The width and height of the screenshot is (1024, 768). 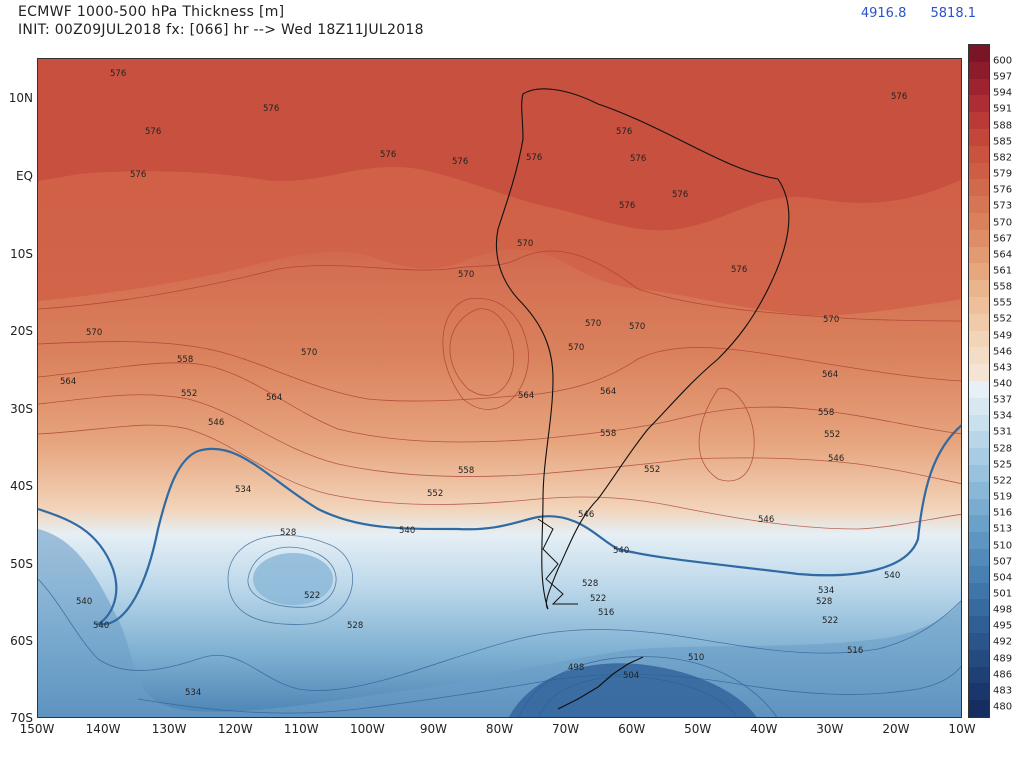 I want to click on colorbar-level-label: 600, so click(x=1003, y=61).